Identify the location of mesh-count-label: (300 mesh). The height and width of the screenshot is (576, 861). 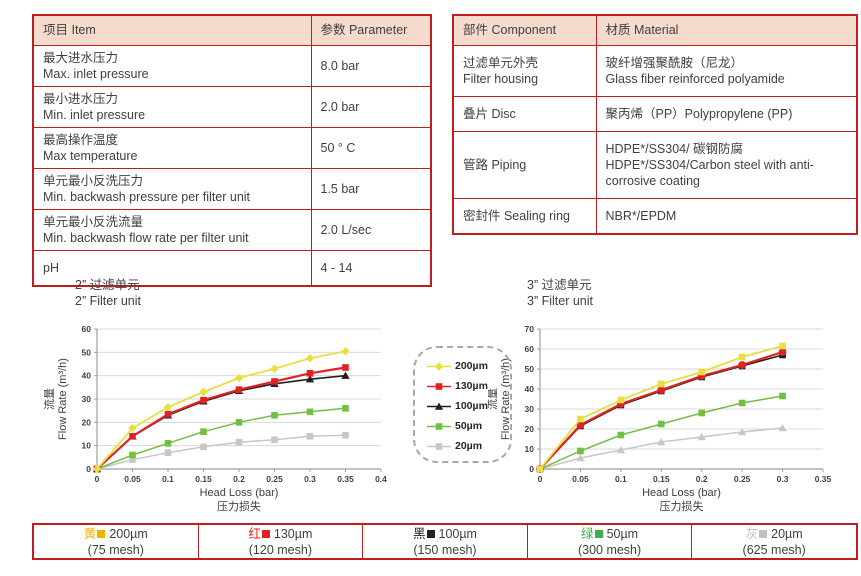
(609, 550).